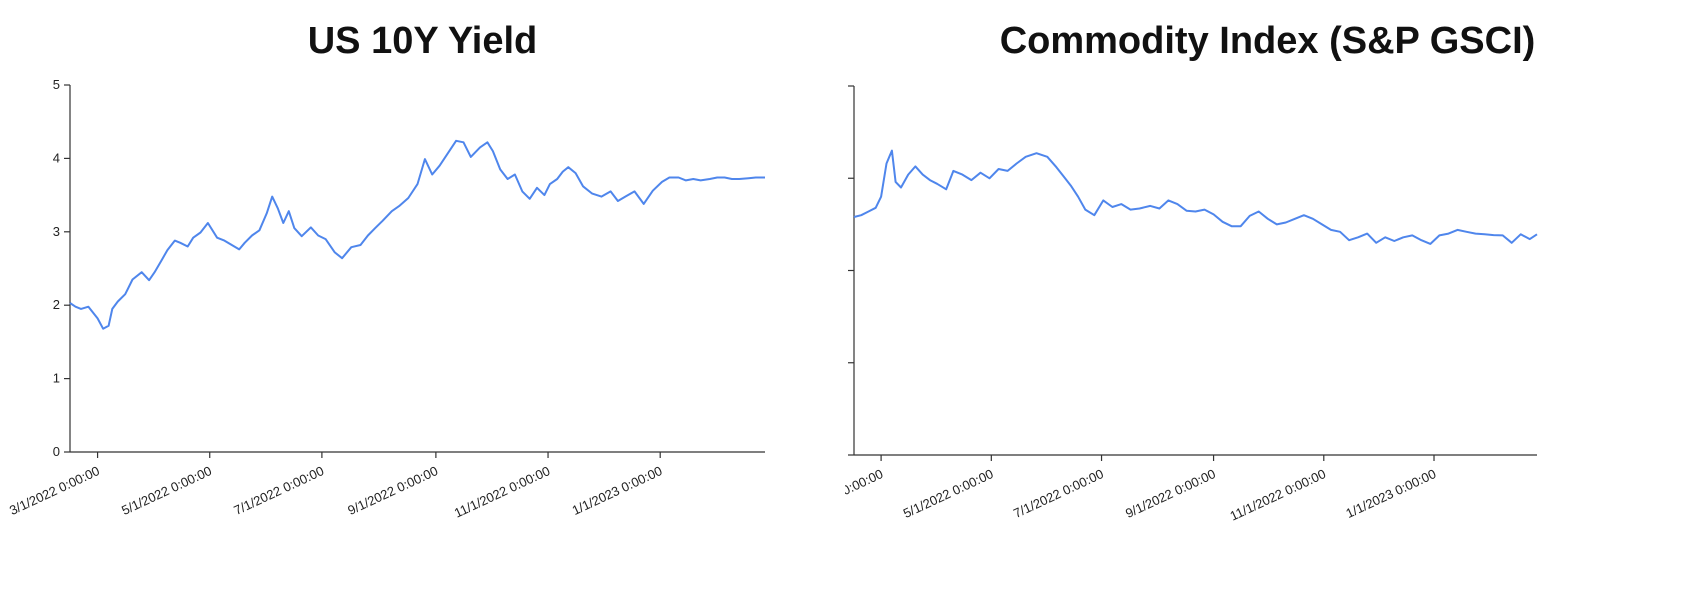 Image resolution: width=1690 pixels, height=590 pixels. What do you see at coordinates (56, 451) in the screenshot?
I see `y-tick-label: 0` at bounding box center [56, 451].